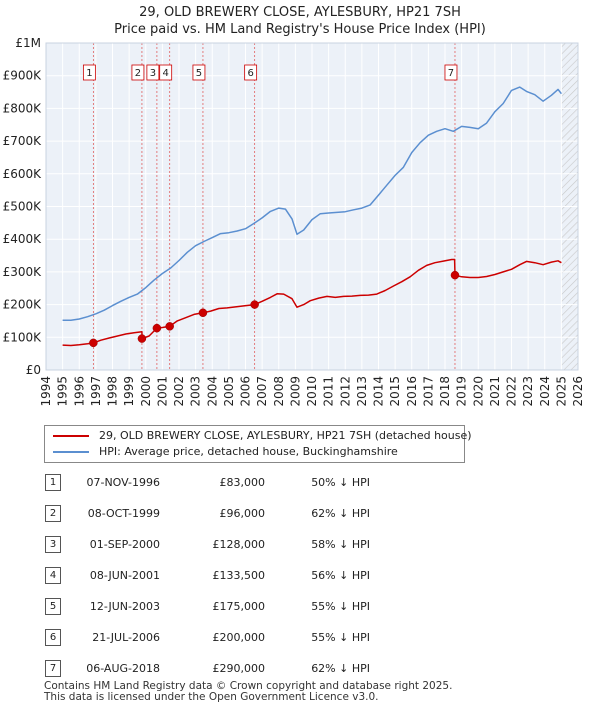 The image size is (600, 710). Describe the element at coordinates (63, 391) in the screenshot. I see `x-tick-label: 1995` at that location.